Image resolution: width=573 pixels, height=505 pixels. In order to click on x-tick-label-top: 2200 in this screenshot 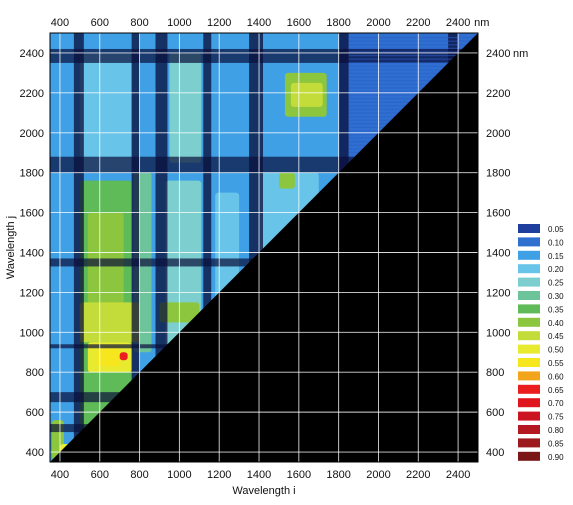, I will do `click(418, 23)`.